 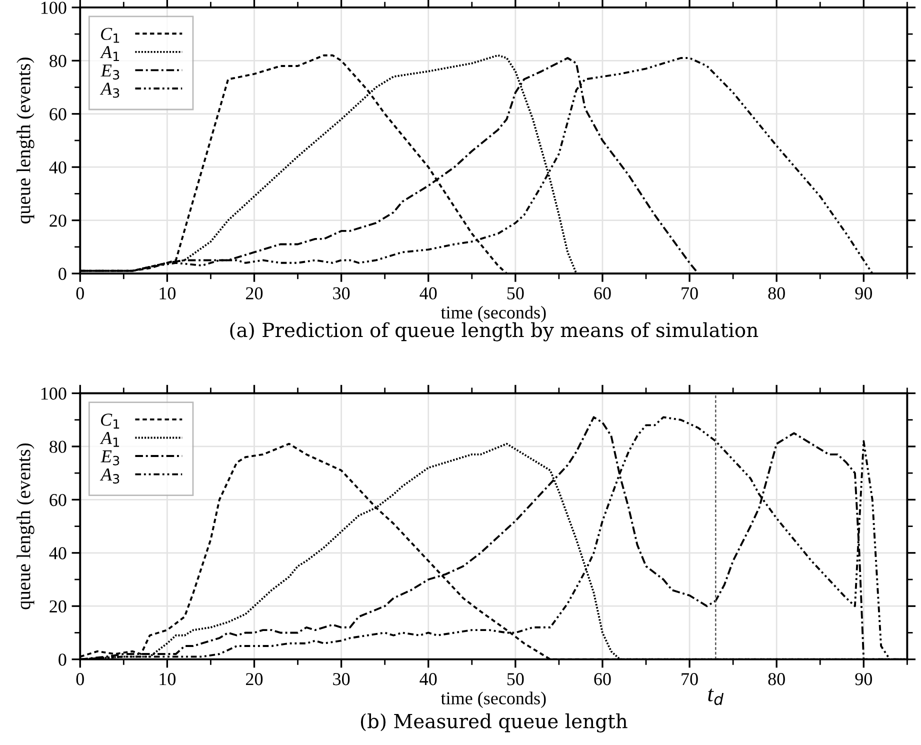 What do you see at coordinates (716, 697) in the screenshot?
I see `ref-line-label: t$_{d}$` at bounding box center [716, 697].